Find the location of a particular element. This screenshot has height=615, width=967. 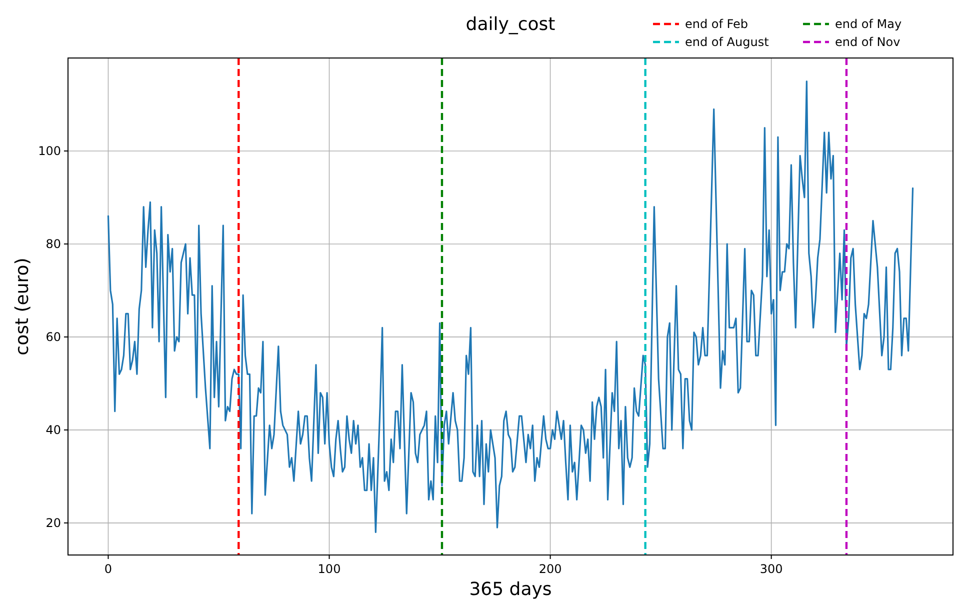

legend-label: end of August is located at coordinates (727, 42).